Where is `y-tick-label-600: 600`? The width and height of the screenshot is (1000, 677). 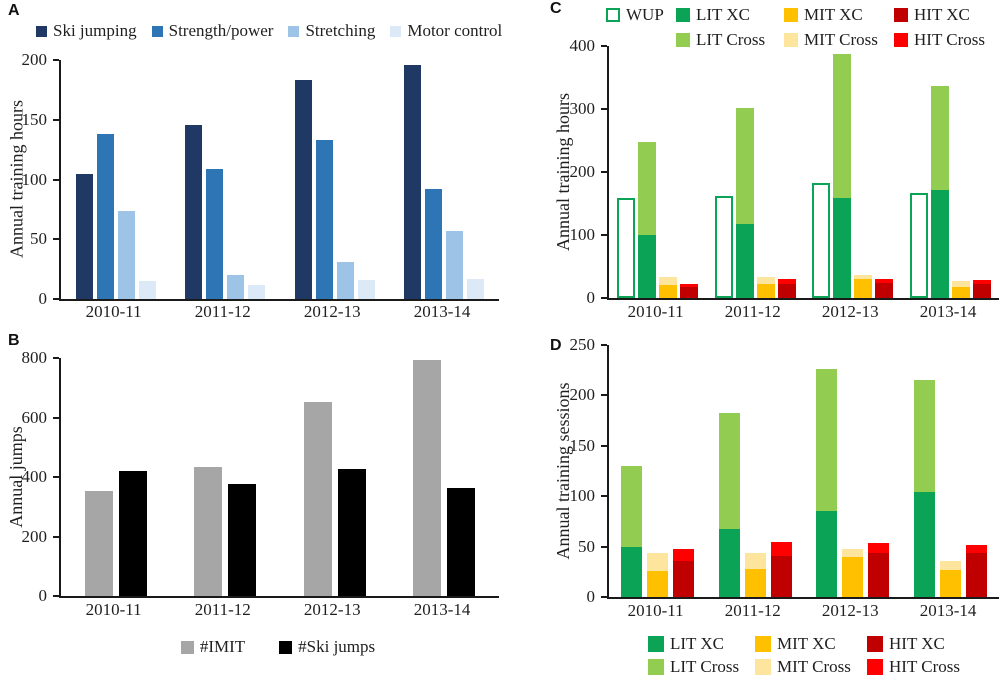
y-tick-label-600: 600 is located at coordinates (34, 417).